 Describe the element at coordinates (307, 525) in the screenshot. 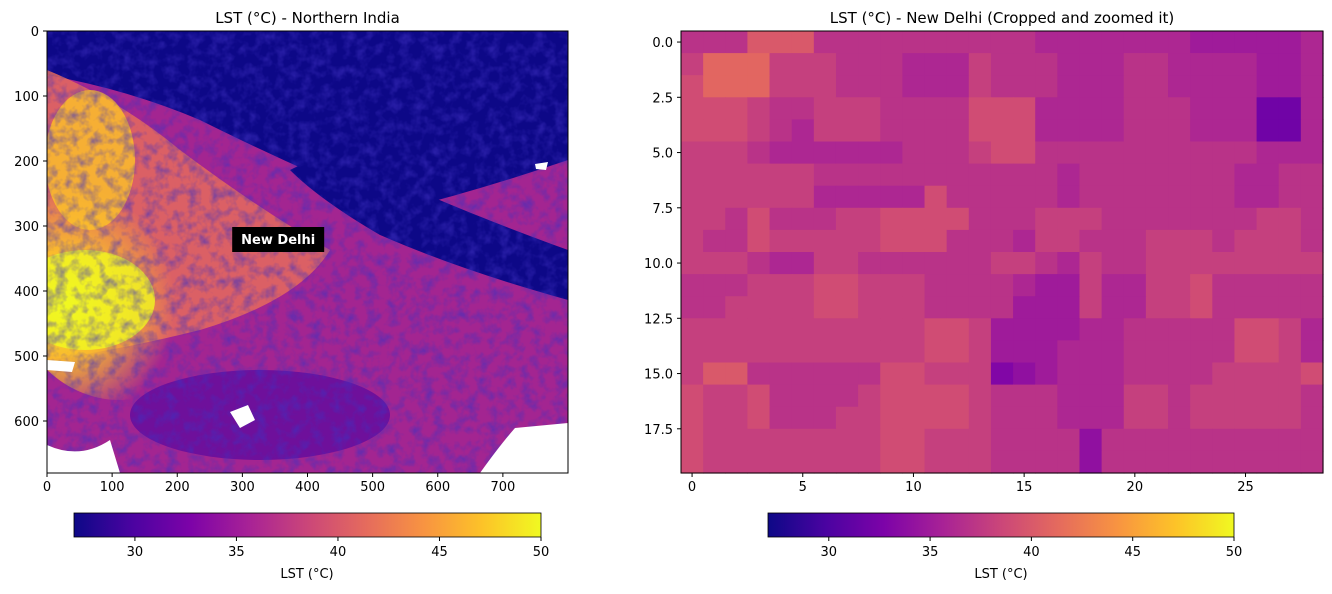

I see `left-colorbar-gradient` at that location.